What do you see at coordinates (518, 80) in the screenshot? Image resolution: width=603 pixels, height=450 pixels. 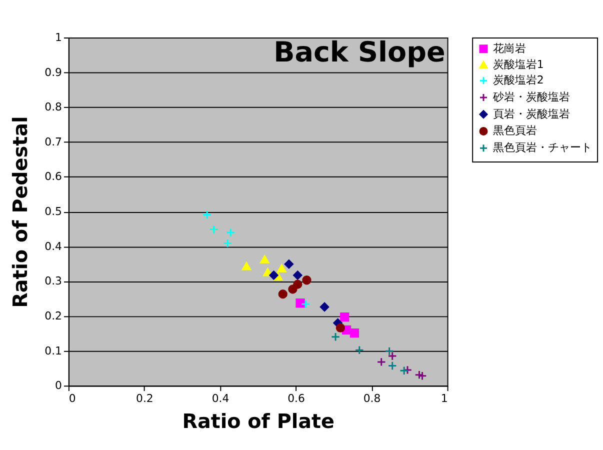 I see `legend-label: 炭酸塩岩2` at bounding box center [518, 80].